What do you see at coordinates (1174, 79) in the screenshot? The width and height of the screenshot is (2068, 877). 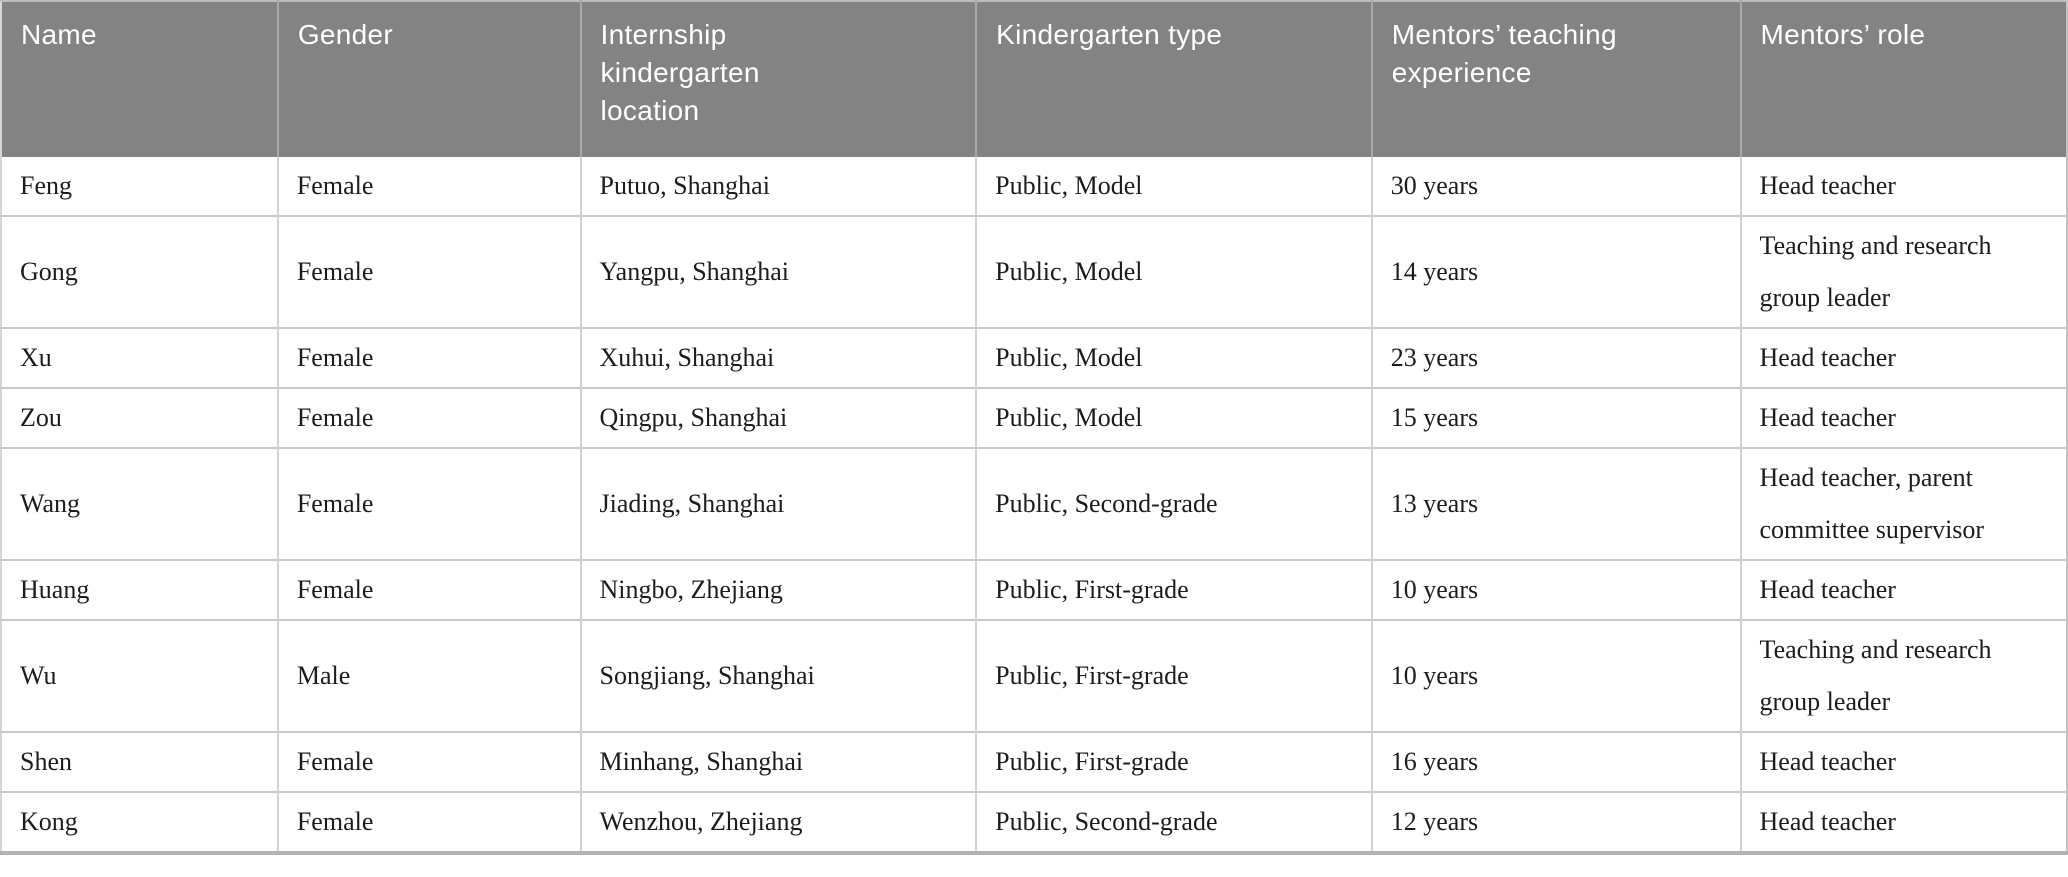 I see `column-header-type: Kindergarten type` at bounding box center [1174, 79].